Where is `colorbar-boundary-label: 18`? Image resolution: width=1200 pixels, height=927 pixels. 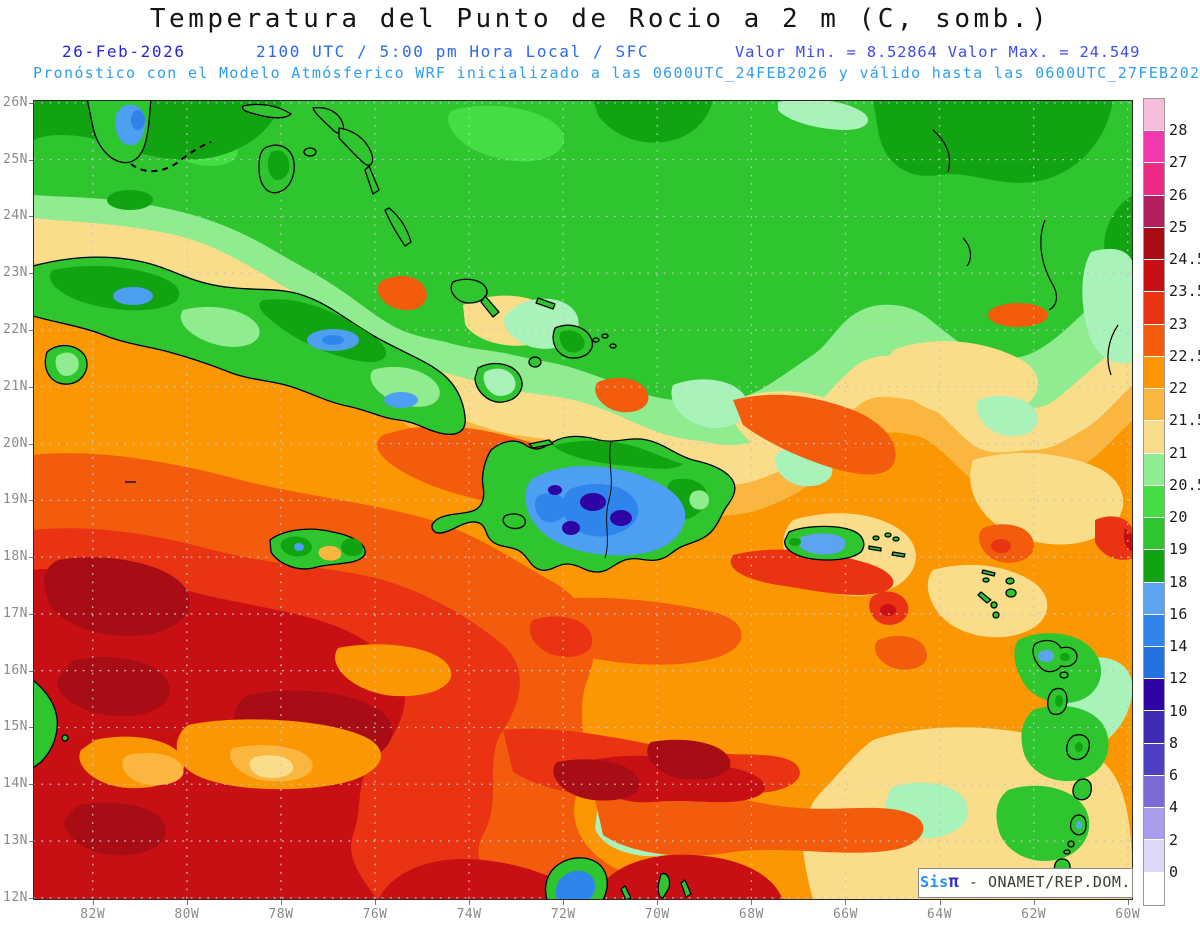
colorbar-boundary-label: 18 is located at coordinates (1178, 581).